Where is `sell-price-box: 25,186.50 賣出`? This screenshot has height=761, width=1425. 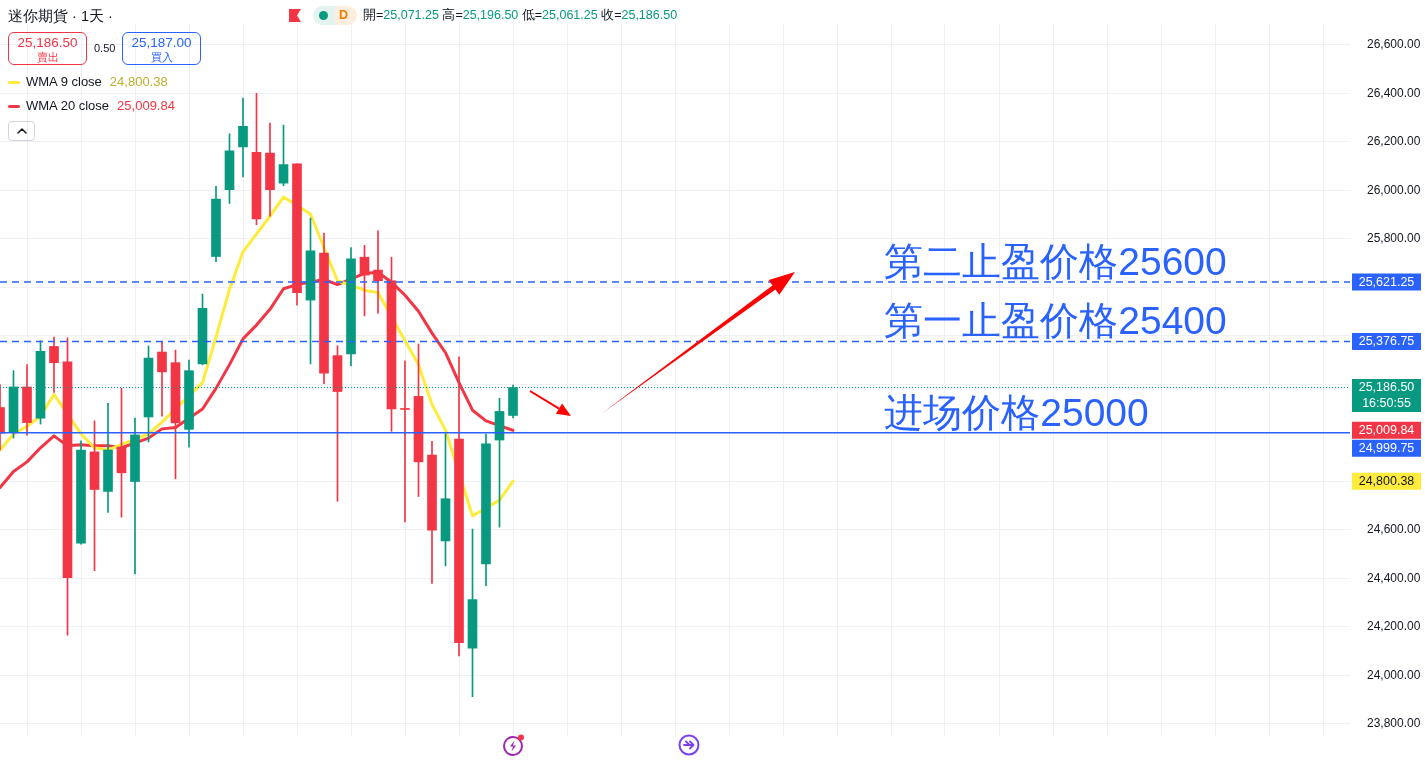 sell-price-box: 25,186.50 賣出 is located at coordinates (47, 48).